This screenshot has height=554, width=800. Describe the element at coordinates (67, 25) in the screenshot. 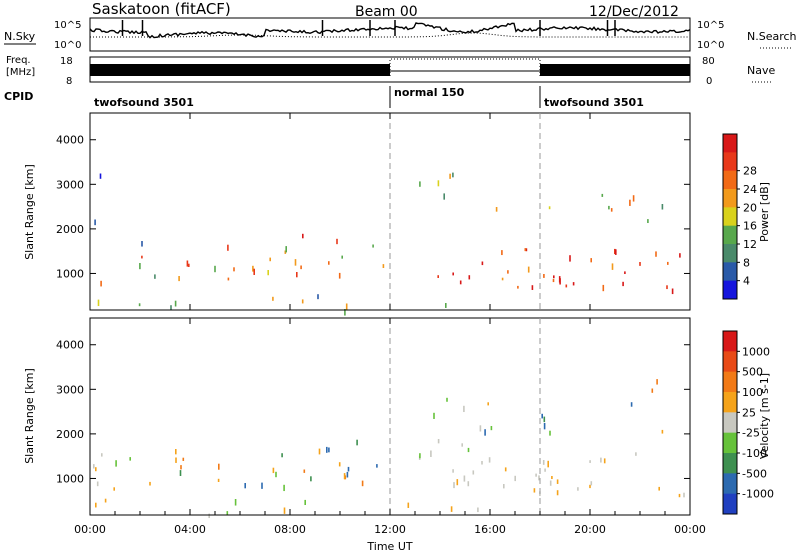

I see `nsky-tick-top: 10^5` at that location.